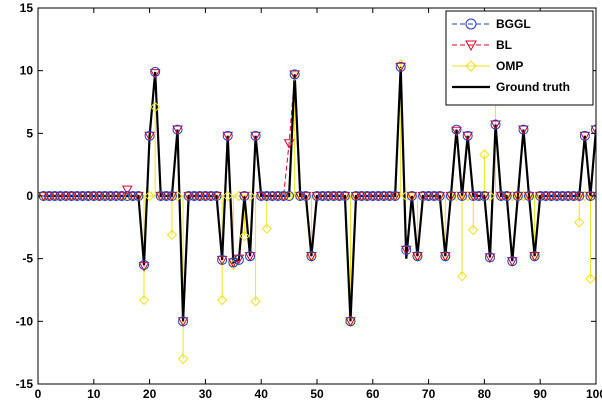  Describe the element at coordinates (594, 394) in the screenshot. I see `x-tick-label: 100` at that location.